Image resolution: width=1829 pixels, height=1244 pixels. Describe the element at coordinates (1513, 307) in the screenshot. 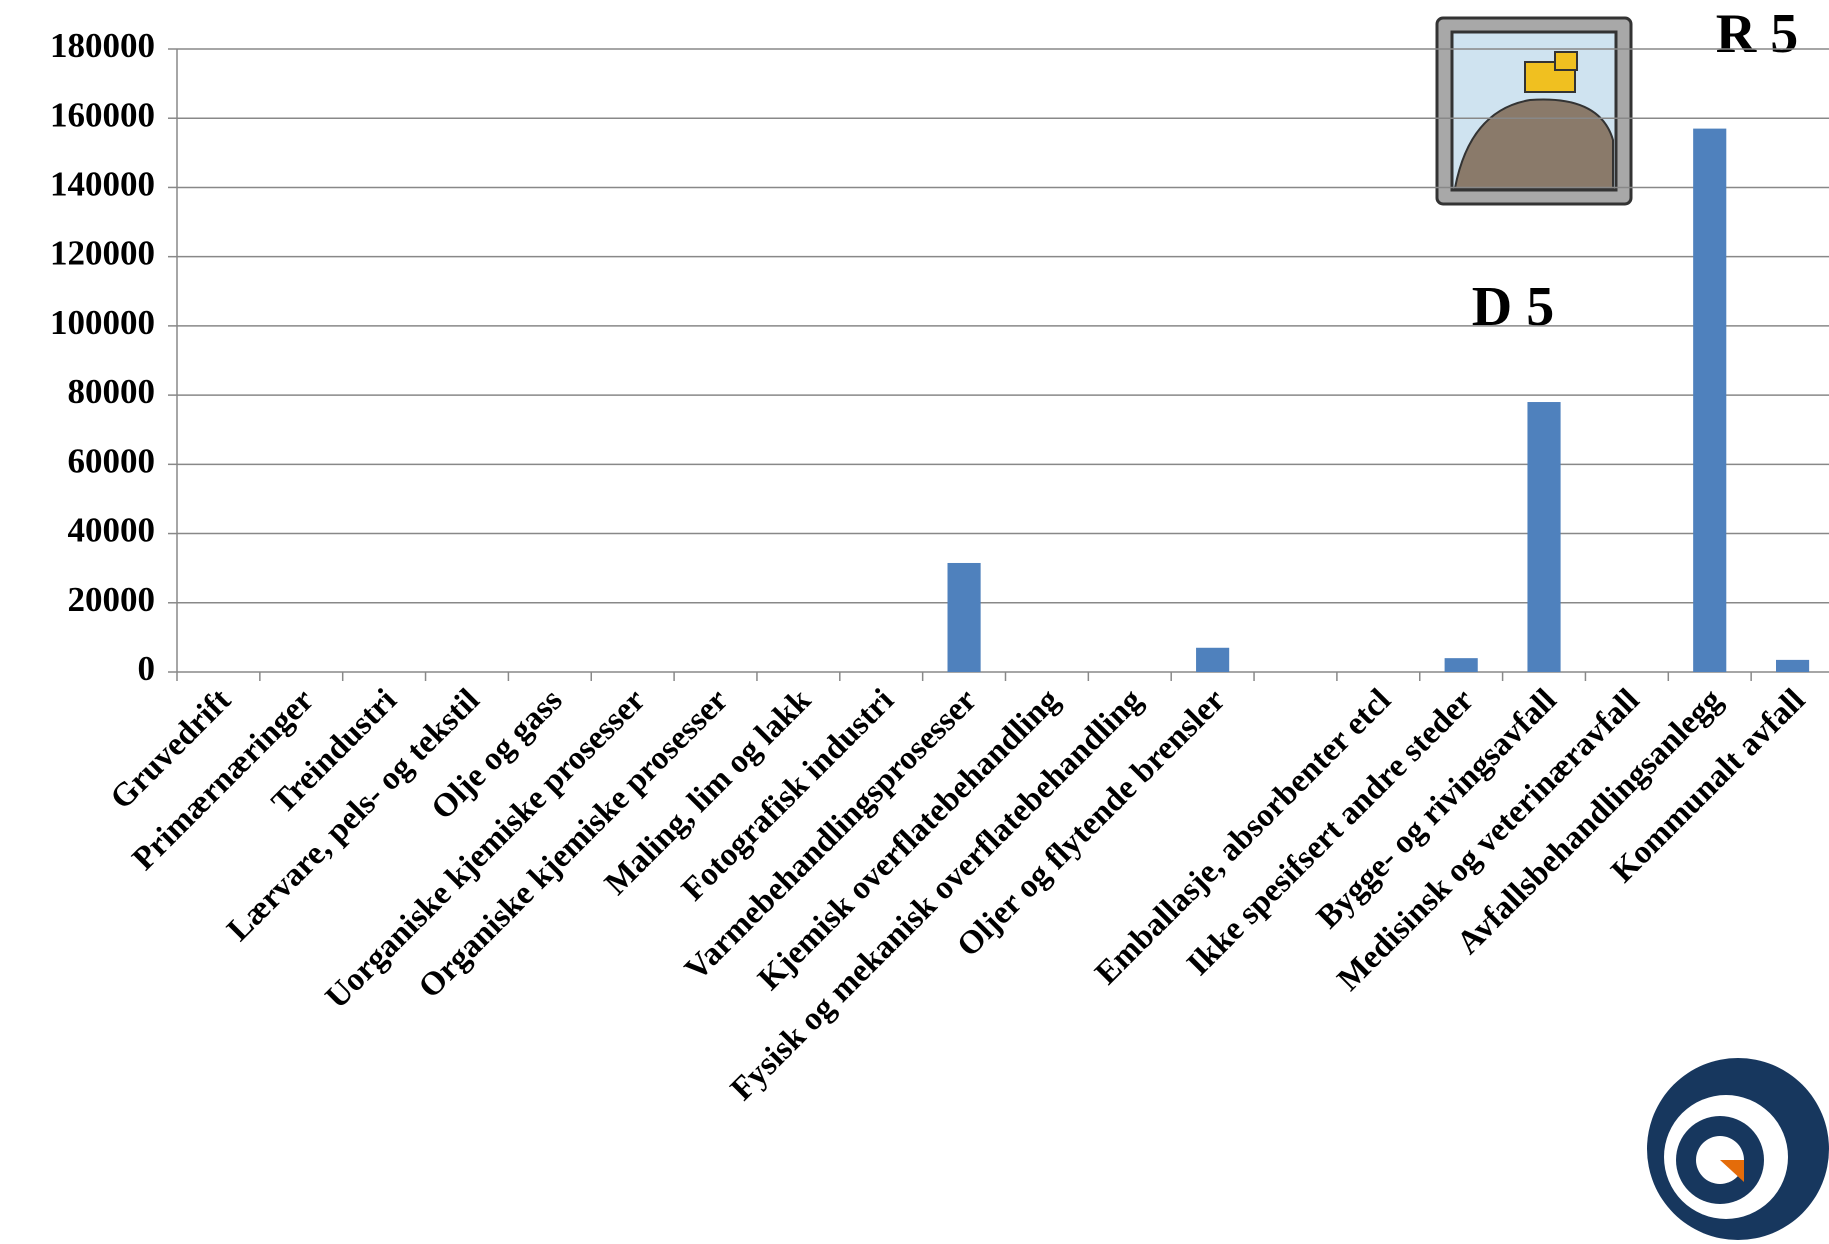

I see `annotation: D 5` at that location.